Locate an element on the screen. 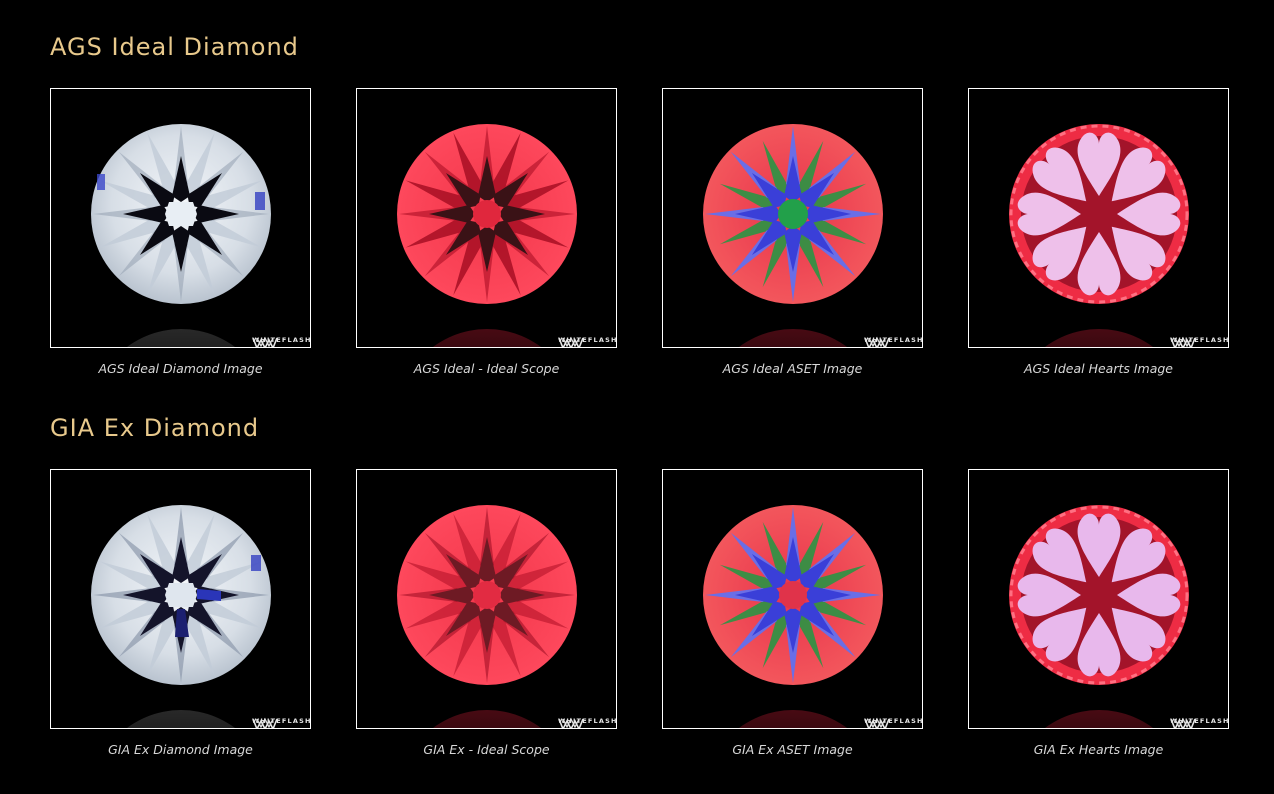 The width and height of the screenshot is (1274, 794). caption: AGS Ideal Diamond Image is located at coordinates (180, 368).